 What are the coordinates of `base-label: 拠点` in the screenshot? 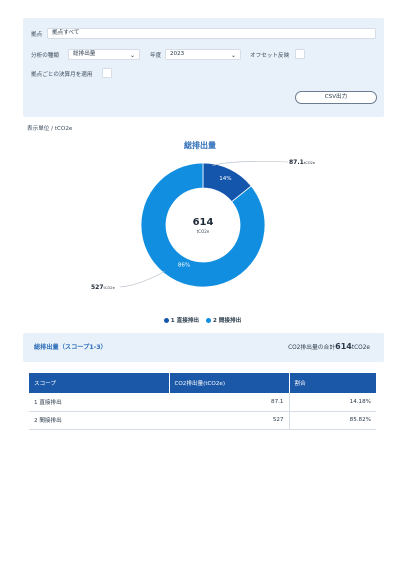 It's located at (37, 35).